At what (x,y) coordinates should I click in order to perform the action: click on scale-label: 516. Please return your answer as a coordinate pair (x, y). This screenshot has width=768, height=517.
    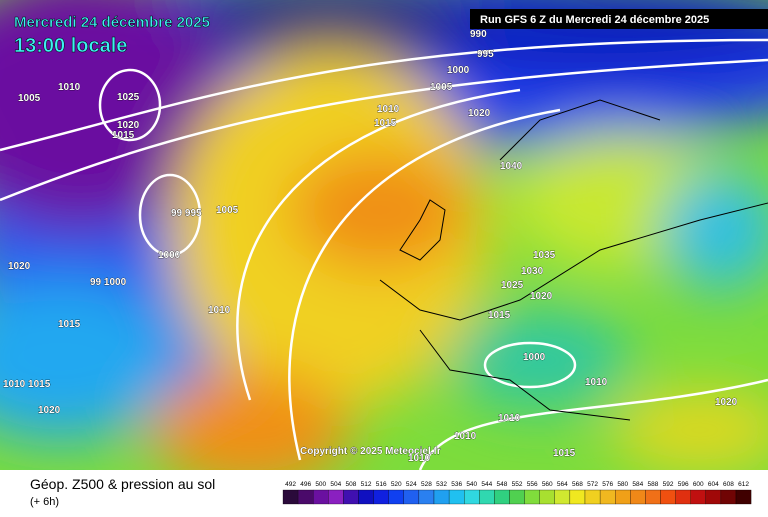
    Looking at the image, I should click on (381, 484).